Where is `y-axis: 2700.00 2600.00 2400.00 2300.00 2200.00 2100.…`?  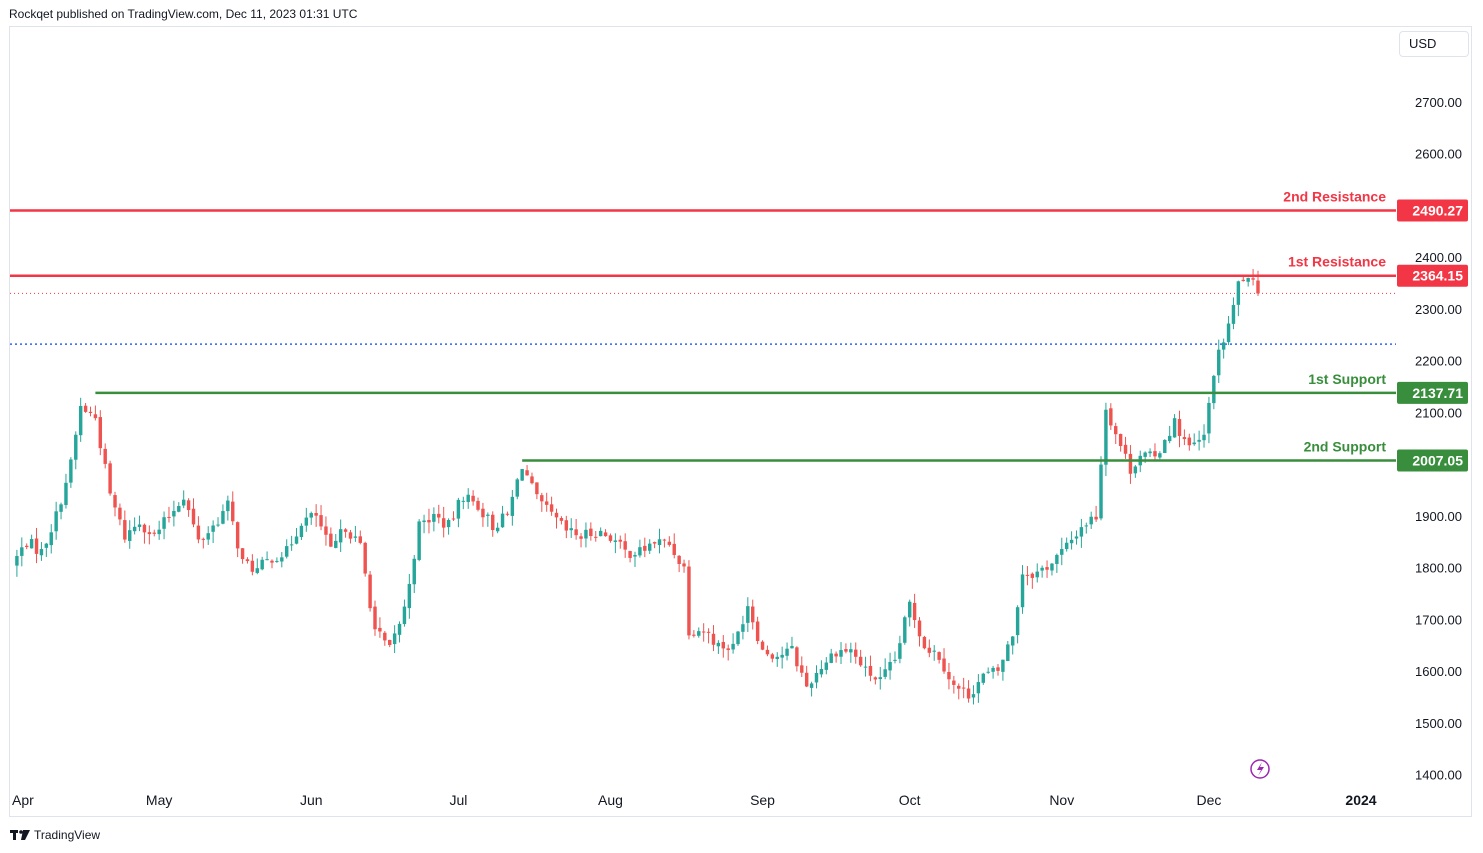
y-axis: 2700.00 2600.00 2400.00 2300.00 2200.00 2100.… is located at coordinates (1438, 438).